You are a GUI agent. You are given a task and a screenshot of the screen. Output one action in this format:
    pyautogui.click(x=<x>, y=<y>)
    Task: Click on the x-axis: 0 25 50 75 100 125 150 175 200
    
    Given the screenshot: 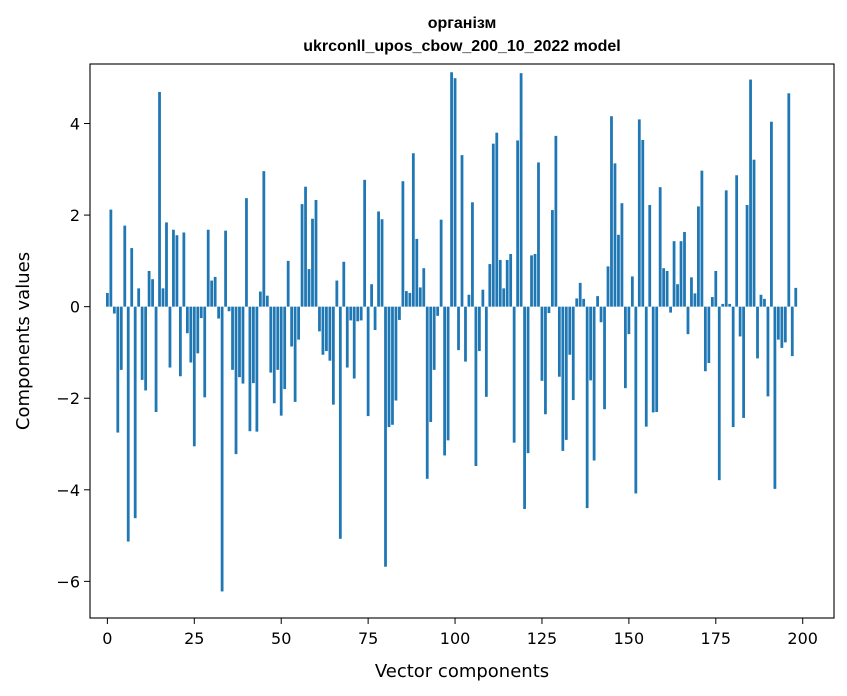 What is the action you would take?
    pyautogui.click(x=460, y=633)
    